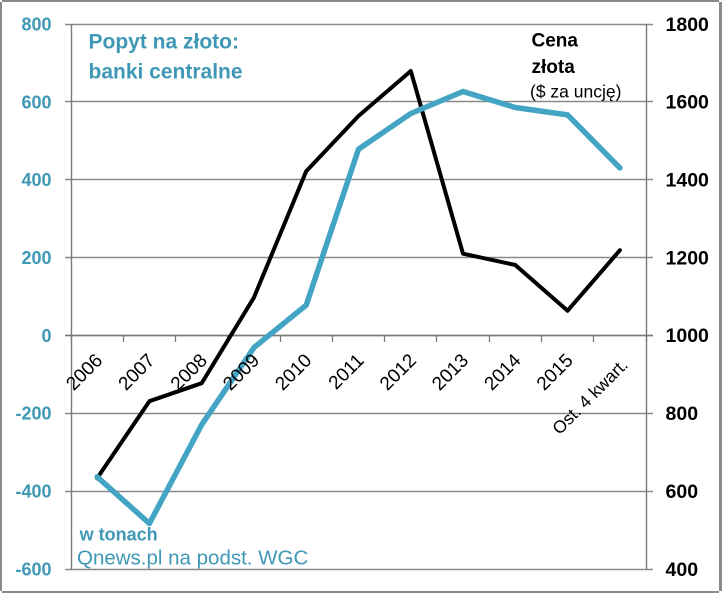 Image resolution: width=722 pixels, height=593 pixels. What do you see at coordinates (192, 558) in the screenshot?
I see `svg-text: Qnews.pl na podst. WGC` at bounding box center [192, 558].